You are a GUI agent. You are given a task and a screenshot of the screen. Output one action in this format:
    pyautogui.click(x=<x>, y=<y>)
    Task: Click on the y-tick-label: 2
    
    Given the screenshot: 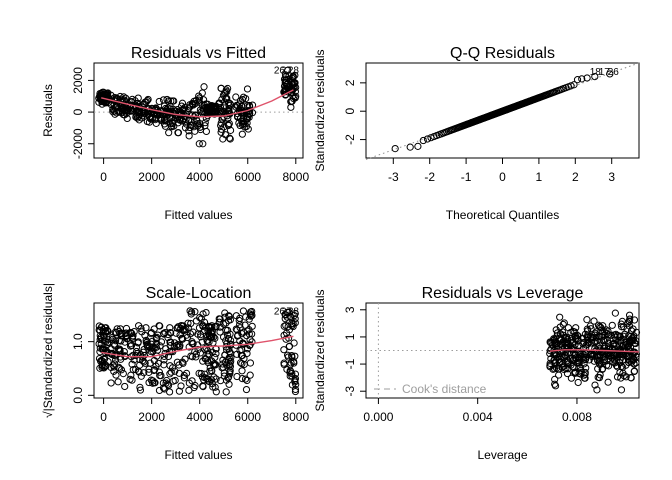 What is the action you would take?
    pyautogui.click(x=350, y=82)
    